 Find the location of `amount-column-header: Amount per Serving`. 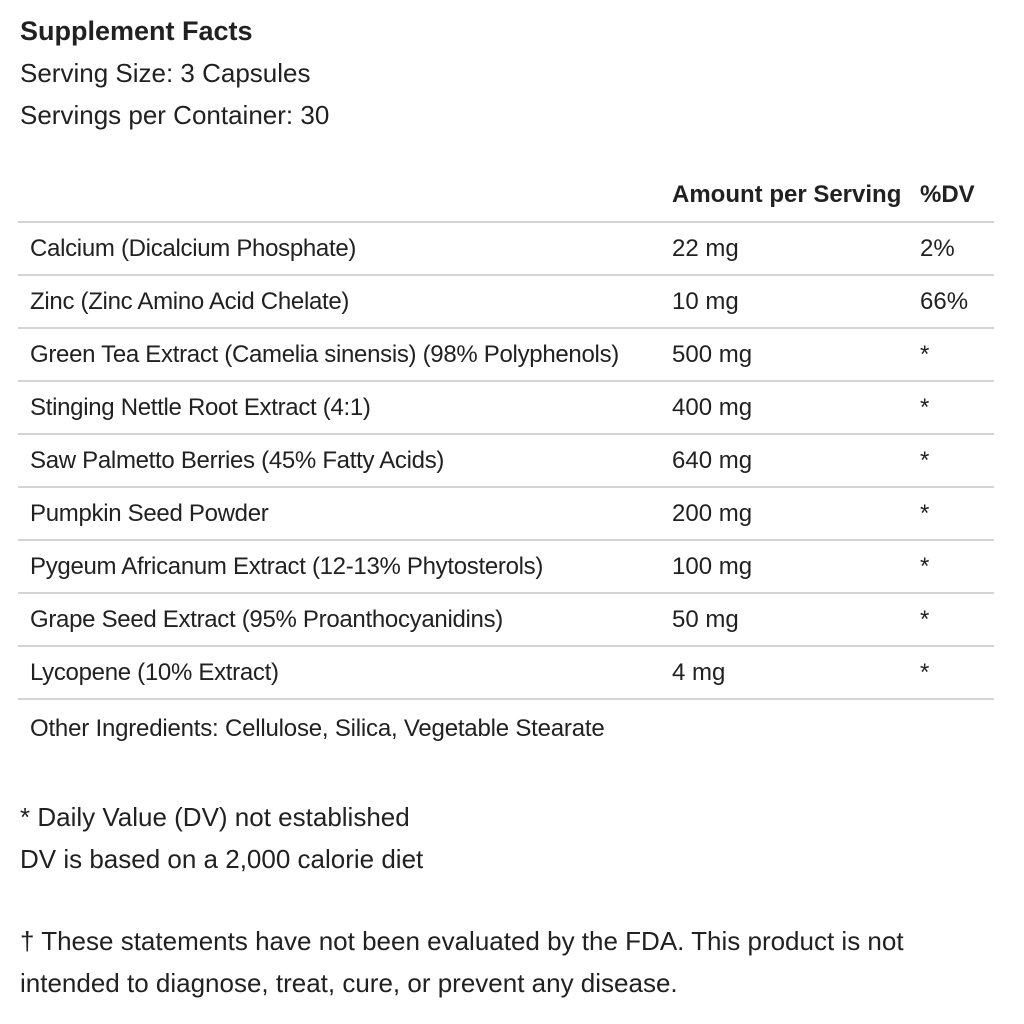

amount-column-header: Amount per Serving is located at coordinates (787, 194).